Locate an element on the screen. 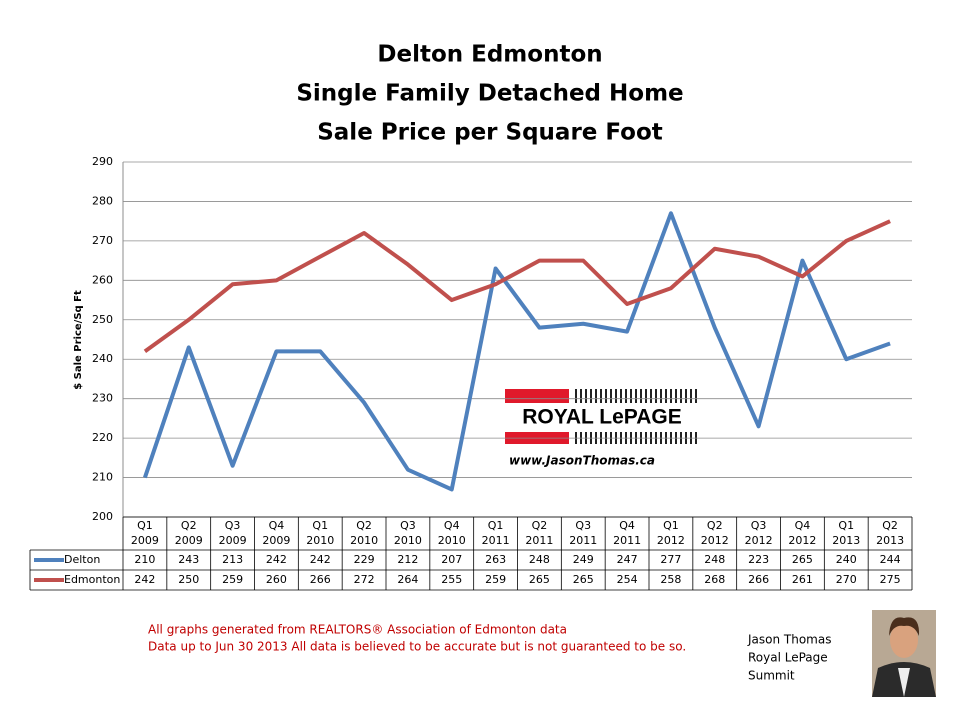 The height and width of the screenshot is (720, 960). logo-bar is located at coordinates (537, 396).